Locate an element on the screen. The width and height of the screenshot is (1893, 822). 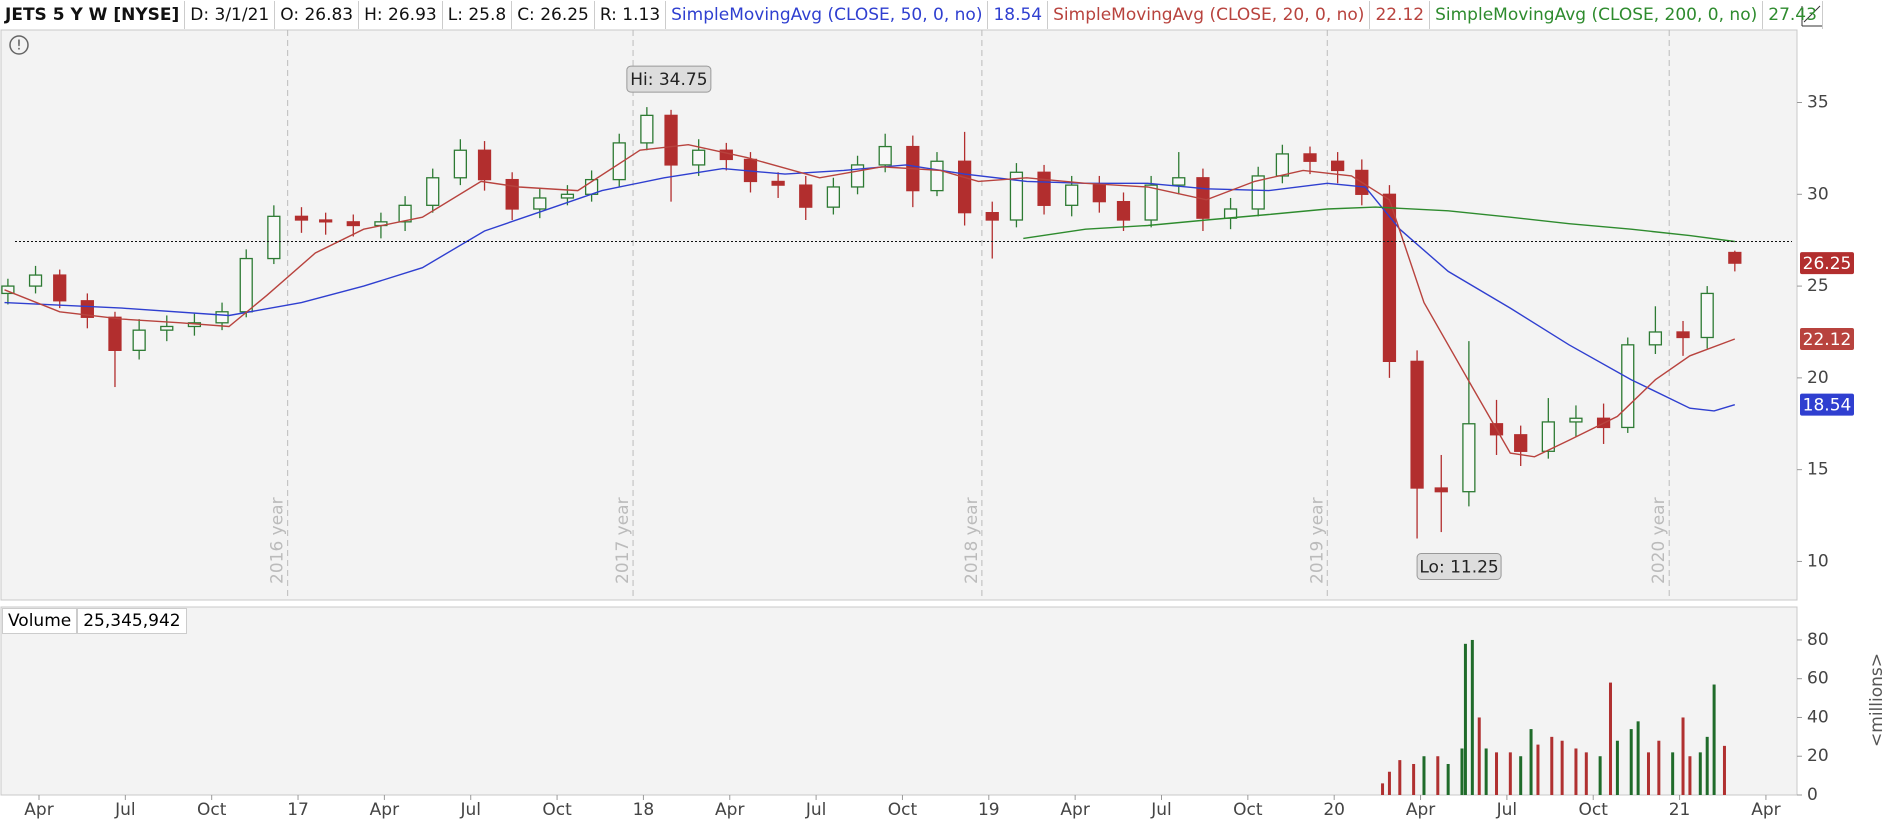
year-label: 2018 year is located at coordinates (972, 540).